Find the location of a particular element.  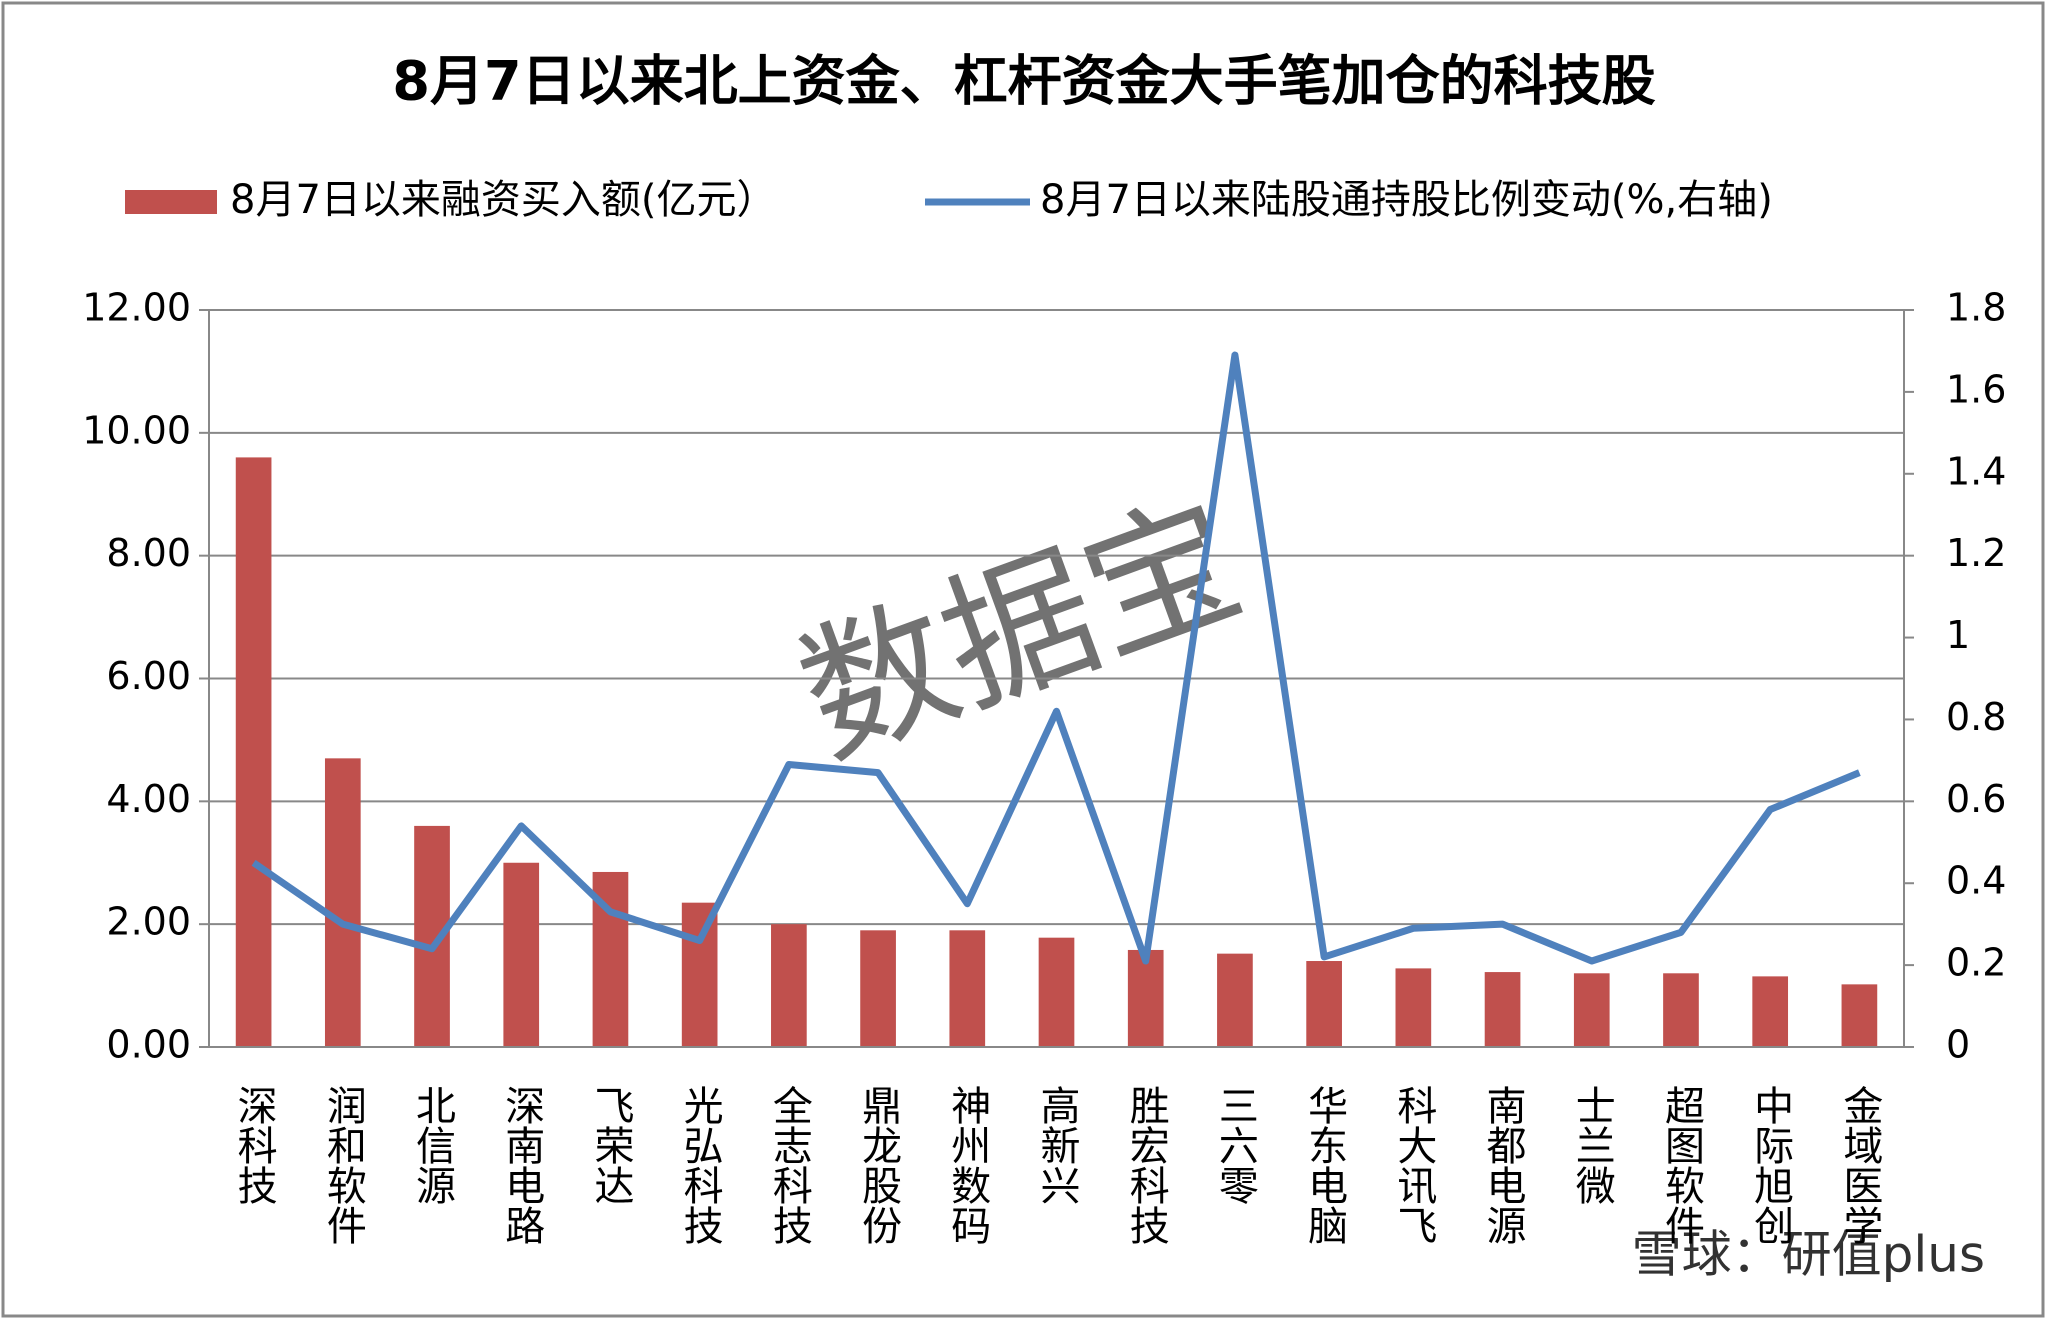

x-tick-label: 北信源 is located at coordinates (432, 1145).